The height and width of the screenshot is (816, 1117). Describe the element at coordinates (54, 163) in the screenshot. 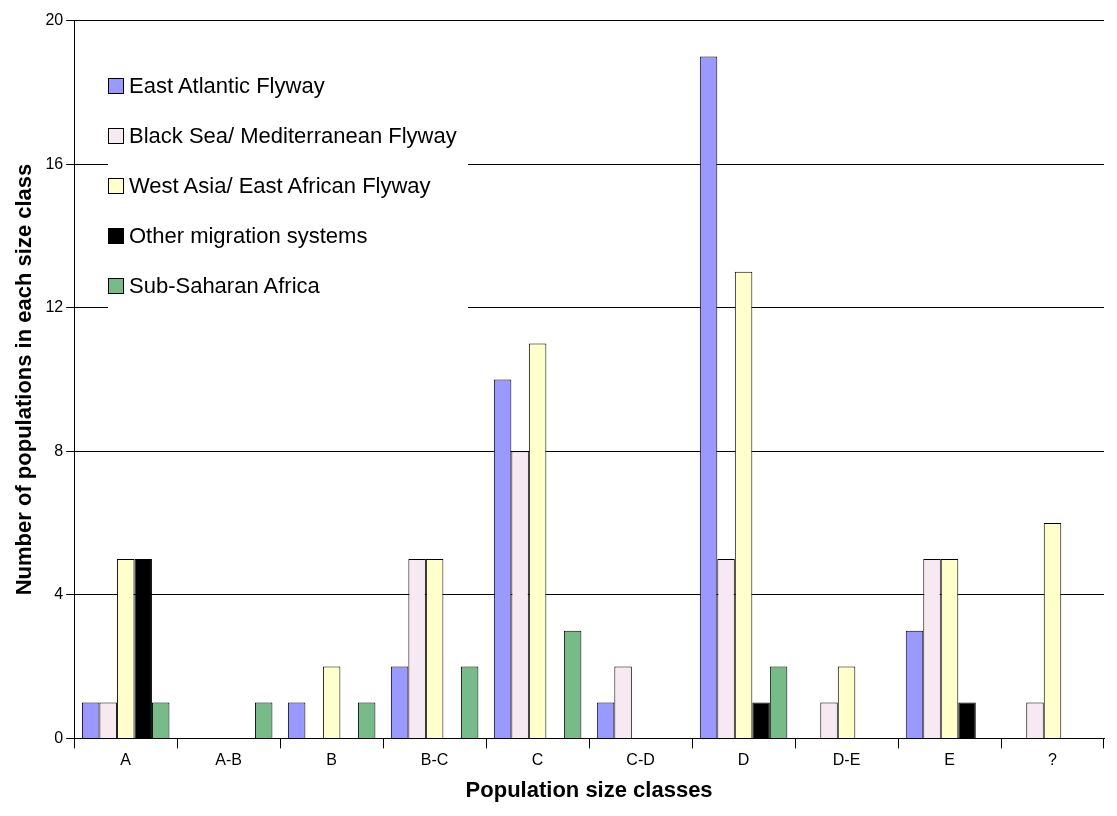

I see `y-tick-label: 16` at that location.